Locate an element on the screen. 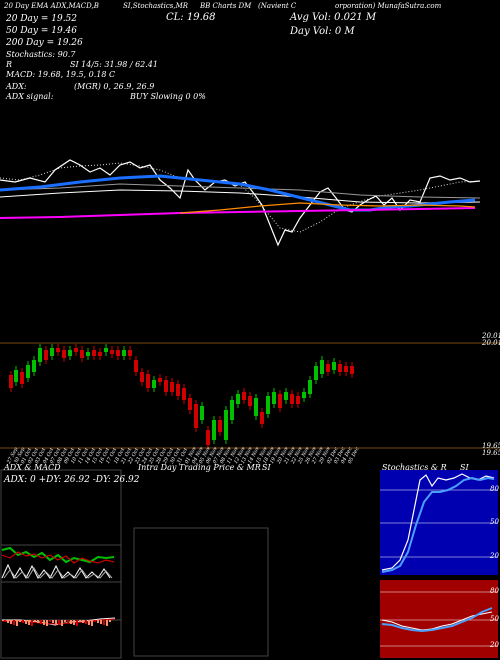 The height and width of the screenshot is (660, 500). macd-histogram is located at coordinates (57, 623).